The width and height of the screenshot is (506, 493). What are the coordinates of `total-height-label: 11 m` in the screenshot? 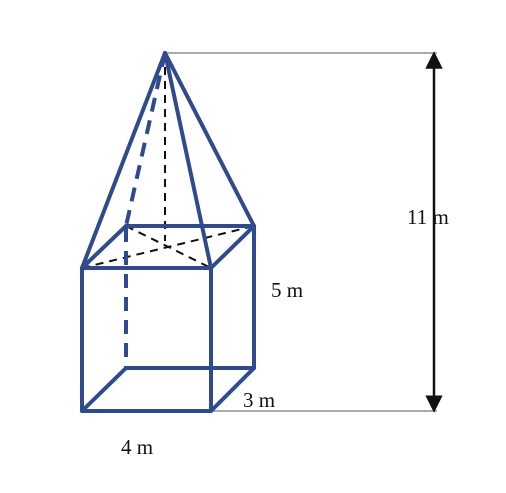 It's located at (428, 217).